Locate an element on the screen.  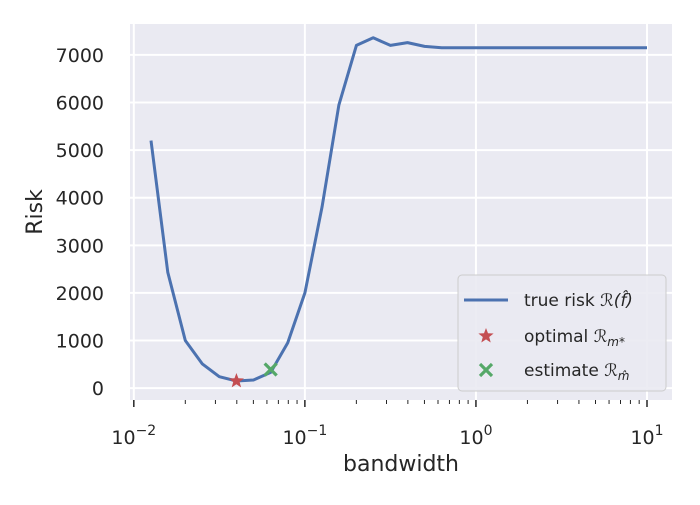
legend: true risk ℛ(f̂) optimal ℛm* estimate ℛm̂ is located at coordinates (562, 333).